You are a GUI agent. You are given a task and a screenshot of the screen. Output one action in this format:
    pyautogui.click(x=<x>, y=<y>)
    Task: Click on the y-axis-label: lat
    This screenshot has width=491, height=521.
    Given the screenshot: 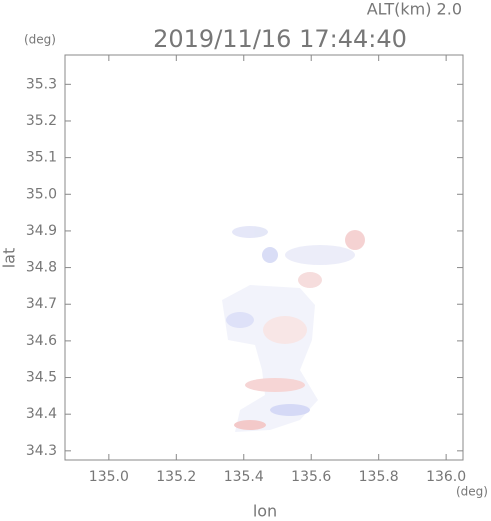 What is the action you would take?
    pyautogui.click(x=9, y=258)
    